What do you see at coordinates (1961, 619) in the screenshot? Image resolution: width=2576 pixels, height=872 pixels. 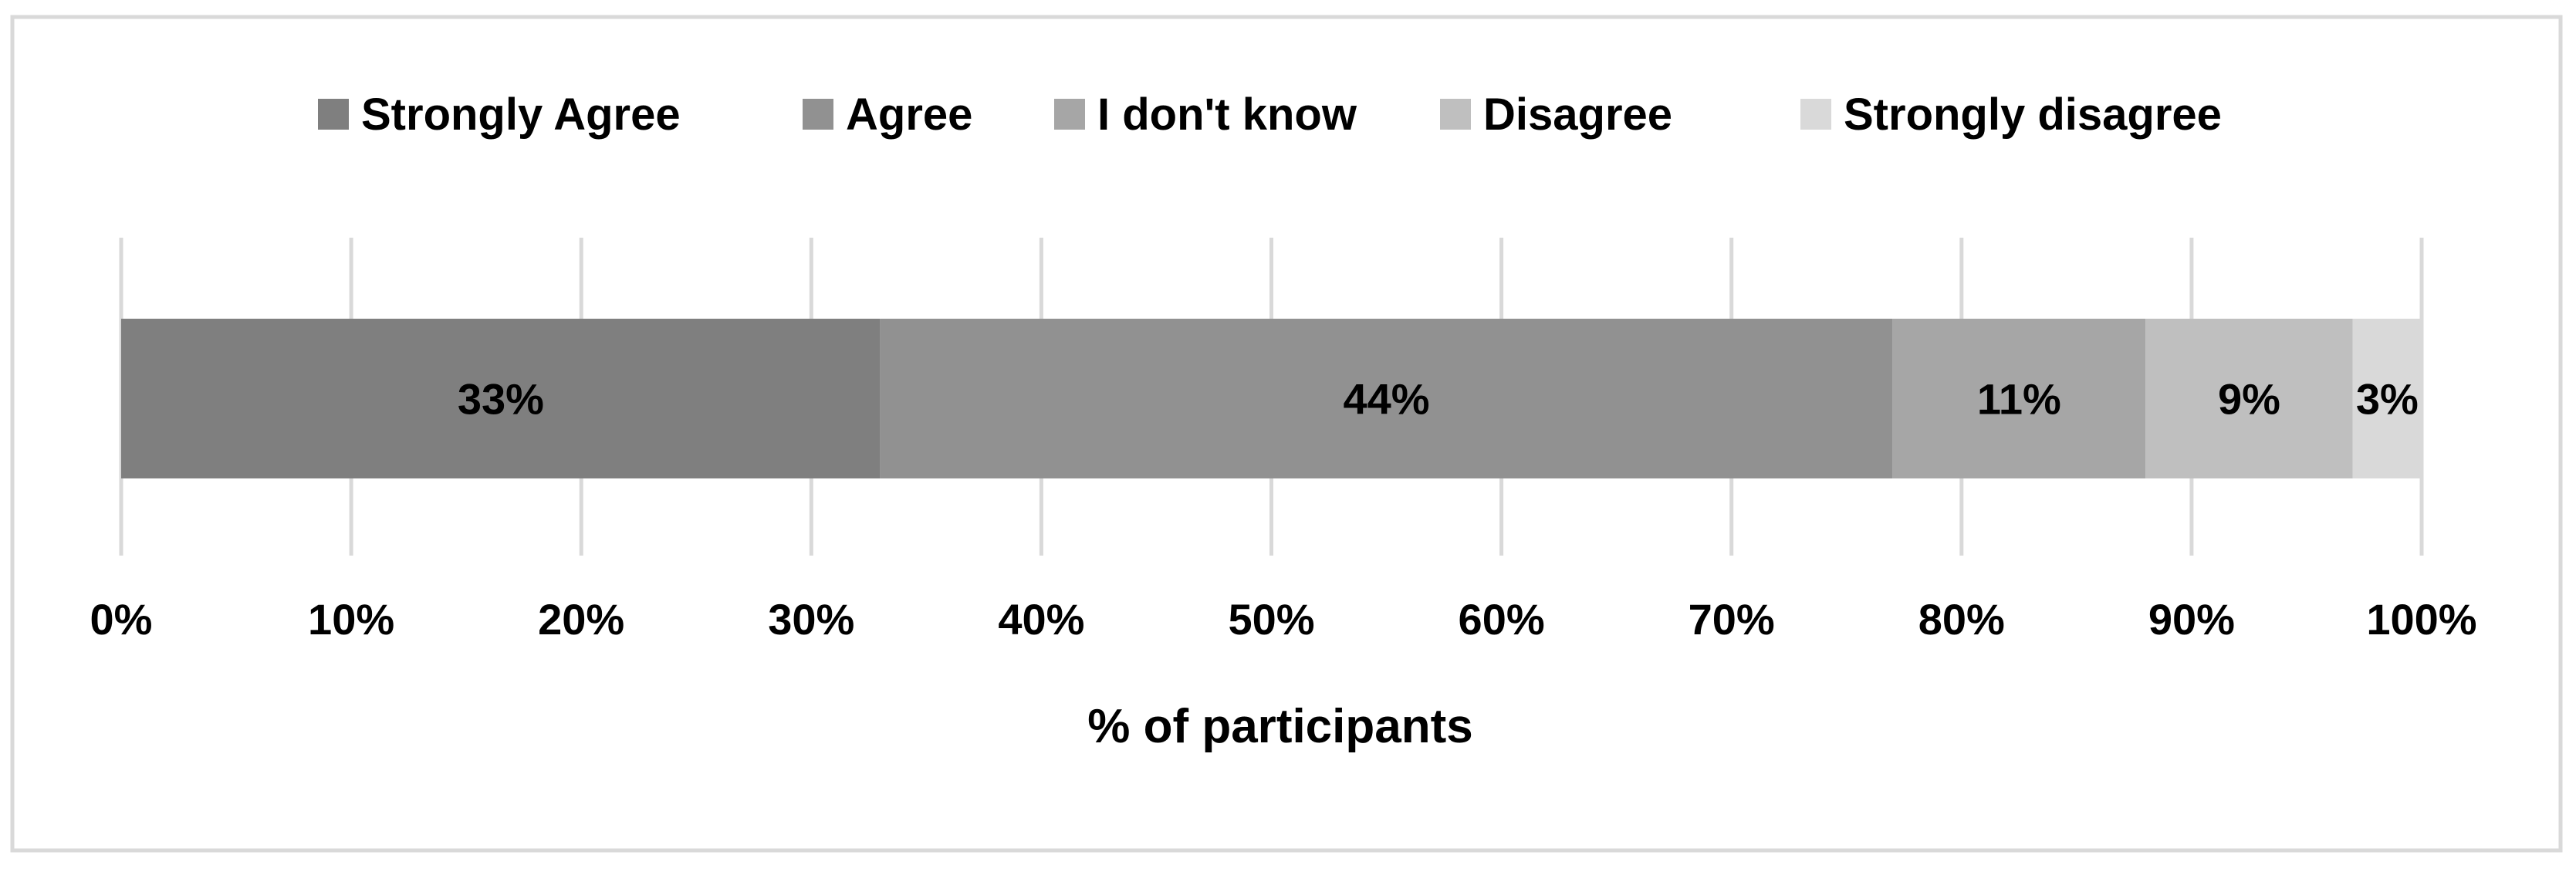 I see `x-tick-label: 80%` at bounding box center [1961, 619].